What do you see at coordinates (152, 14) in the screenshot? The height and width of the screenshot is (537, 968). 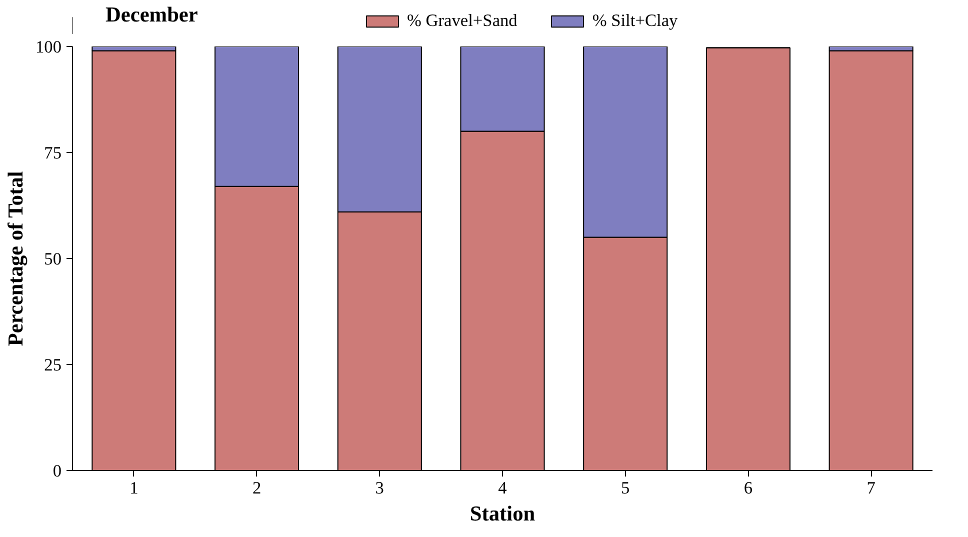 I see `chart-title: December` at bounding box center [152, 14].